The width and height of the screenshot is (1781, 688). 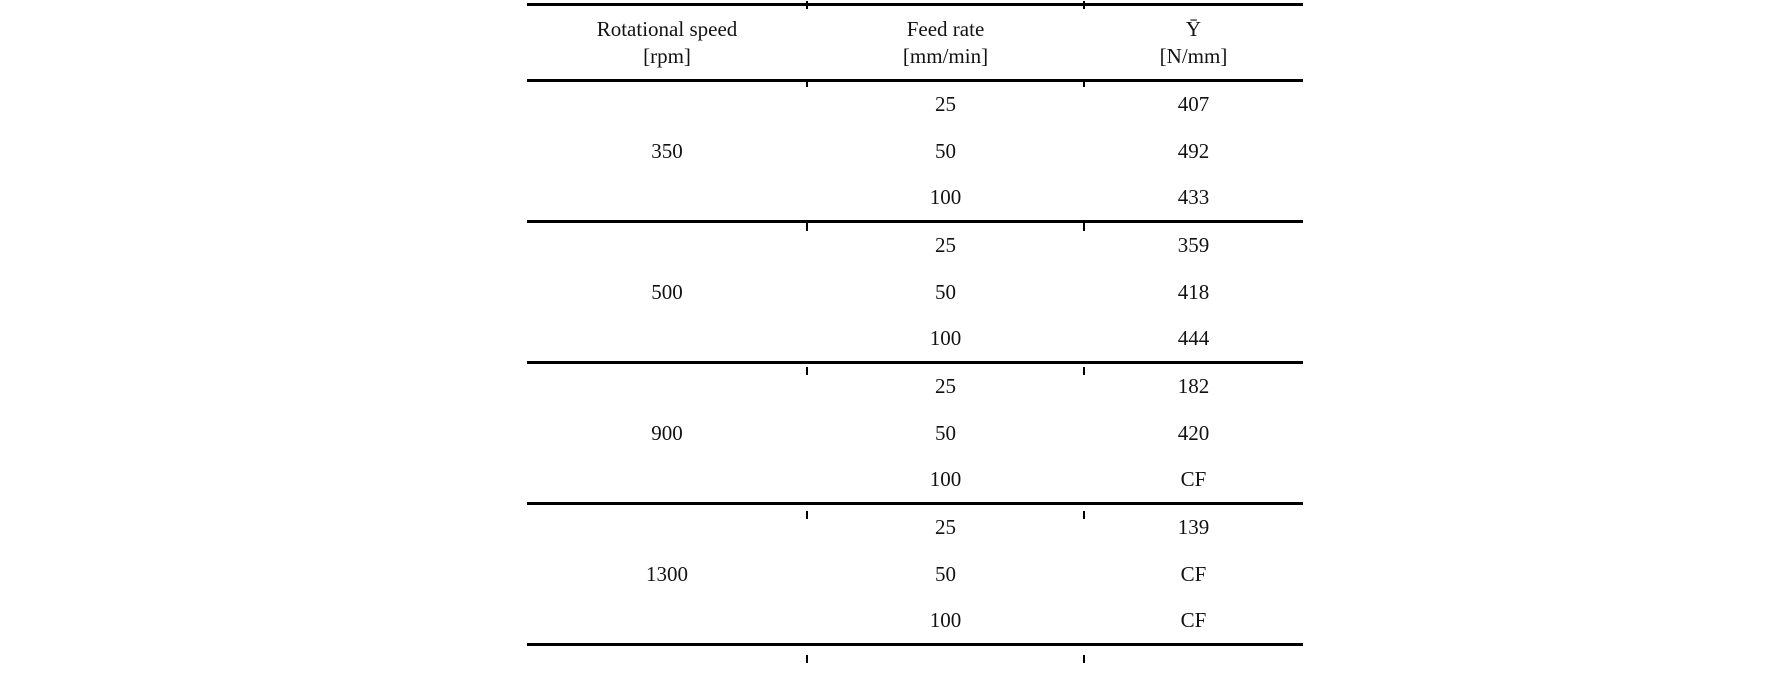 I want to click on table-row: 50 492, so click(x=915, y=151).